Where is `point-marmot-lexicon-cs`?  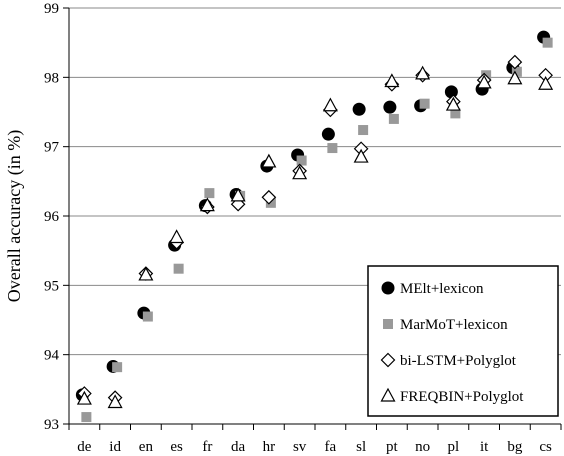
point-marmot-lexicon-cs is located at coordinates (547, 42).